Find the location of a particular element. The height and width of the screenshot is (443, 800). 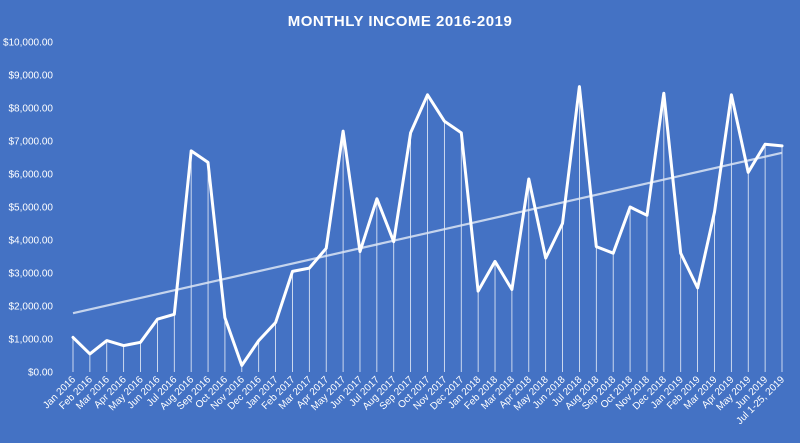

y-tick-label: $1,000.00 is located at coordinates (31, 340).